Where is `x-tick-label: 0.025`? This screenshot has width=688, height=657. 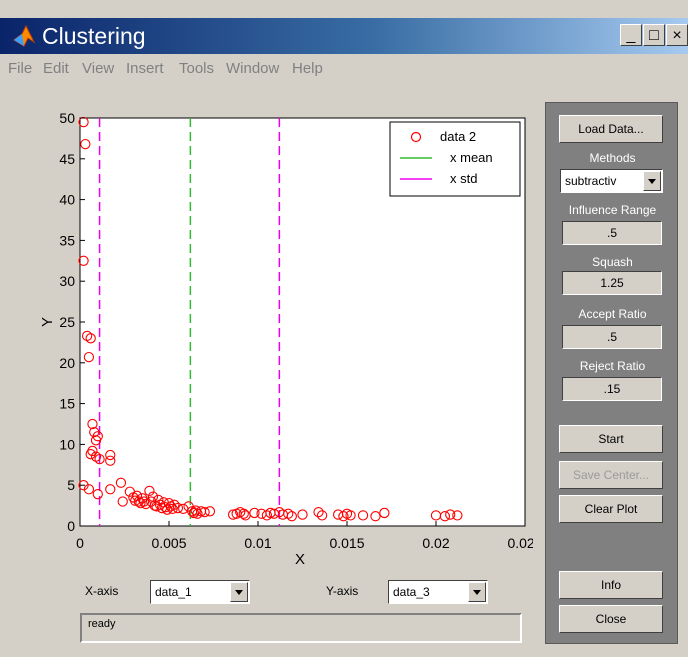
x-tick-label: 0.025 is located at coordinates (520, 543).